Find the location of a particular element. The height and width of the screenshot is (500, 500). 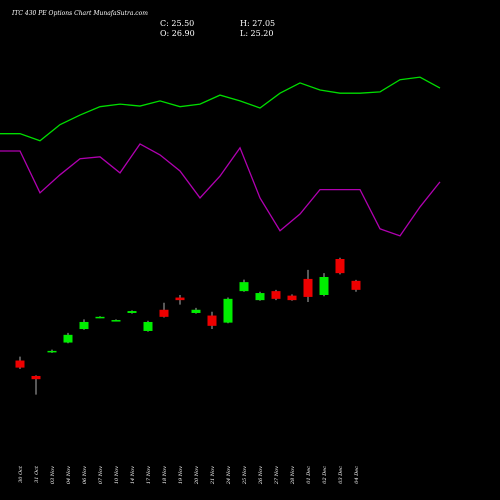

x-tick-label: 28 Nov is located at coordinates (293, 475).